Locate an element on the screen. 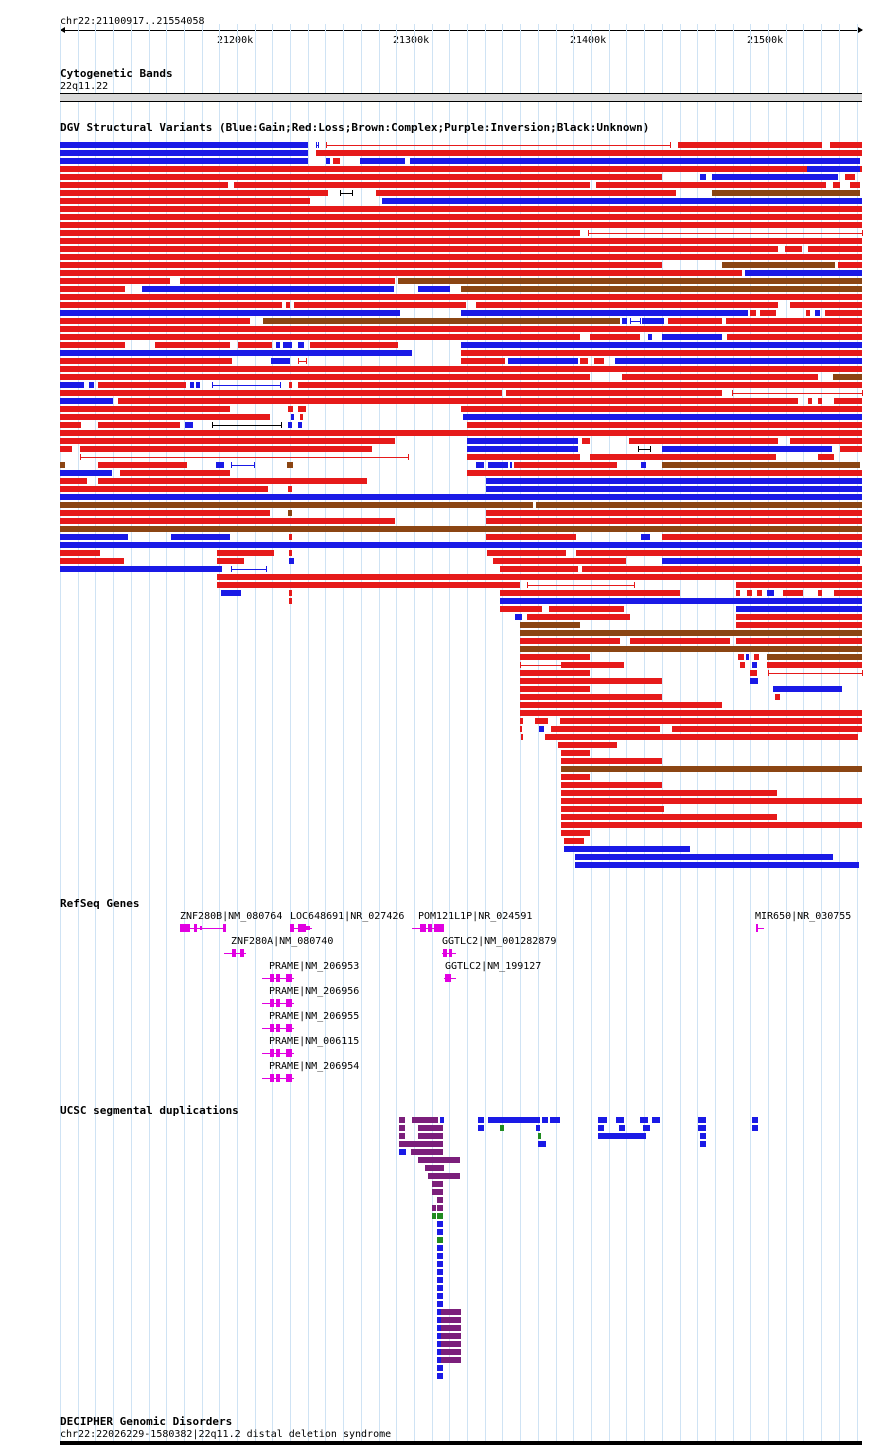 The image size is (890, 1449). gene-label-ggtlc2-2: GGTLC2|NM_199127 is located at coordinates (493, 966).